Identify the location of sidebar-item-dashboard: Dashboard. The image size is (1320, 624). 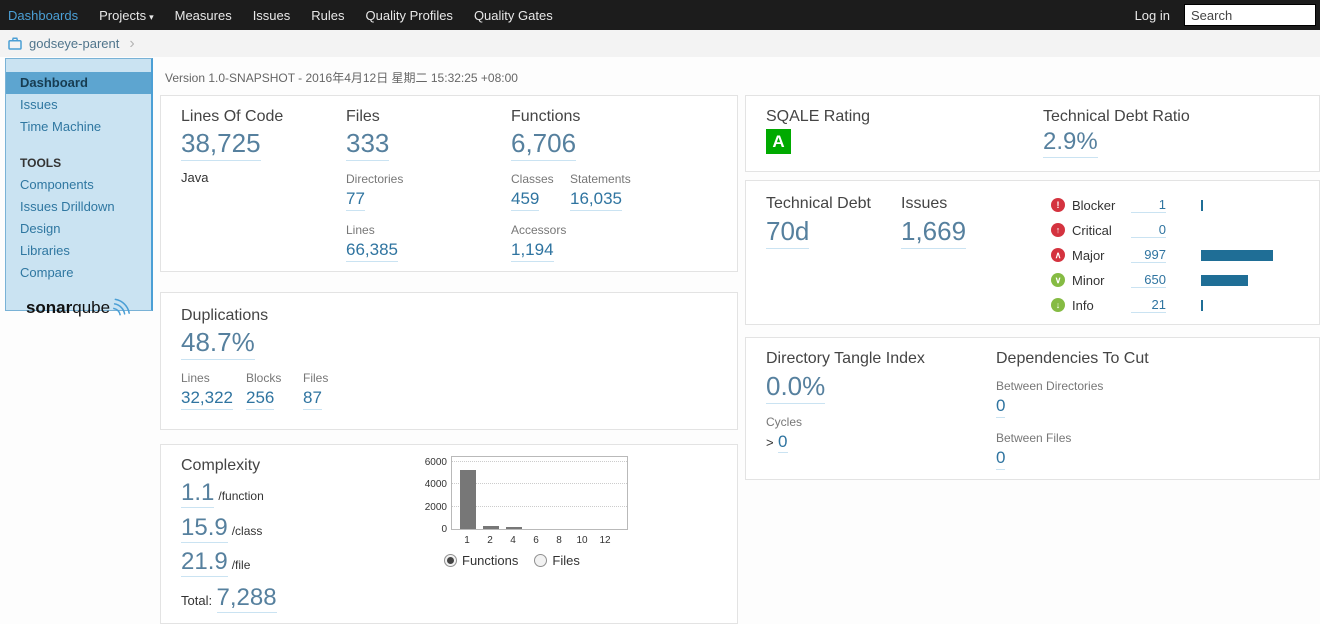
(78, 83).